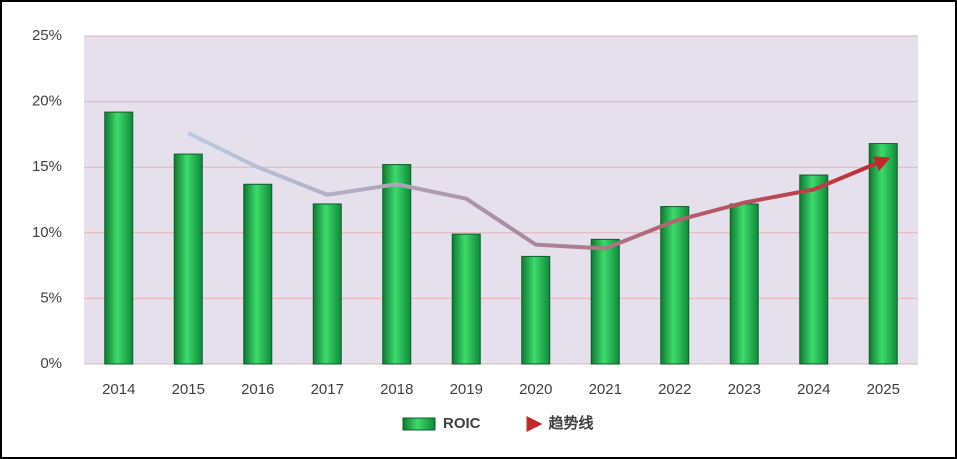  What do you see at coordinates (396, 389) in the screenshot?
I see `x-tick-label: 2018` at bounding box center [396, 389].